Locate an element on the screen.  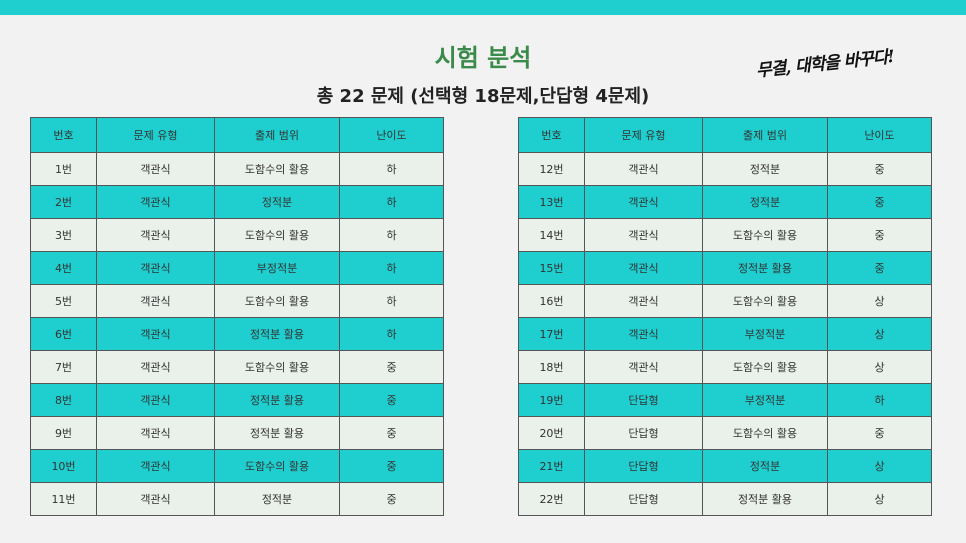
table-row: 14번 객관식 도함수의 활용 중 is located at coordinates (725, 235).